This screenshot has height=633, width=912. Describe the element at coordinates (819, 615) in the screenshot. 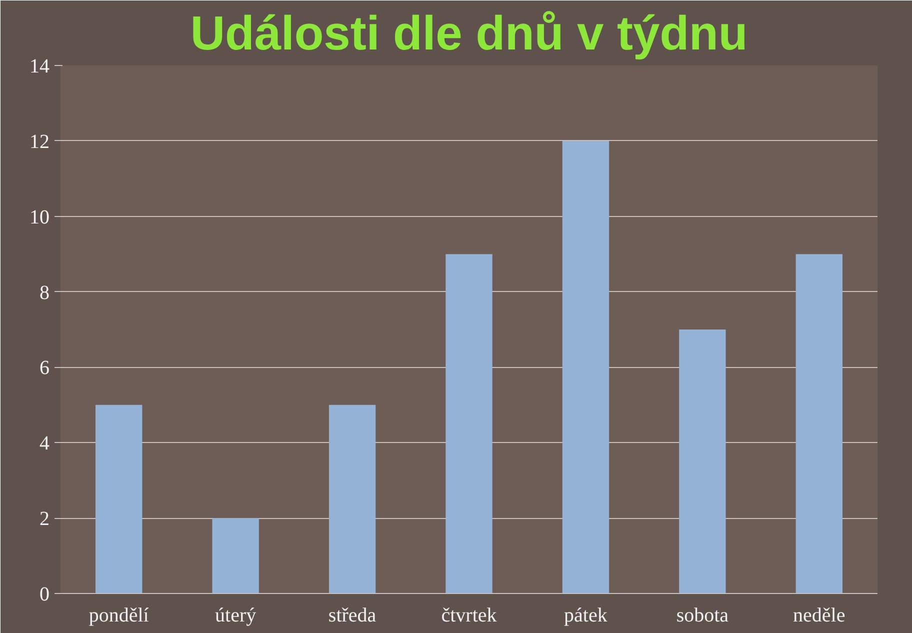

I see `x-tick-label: neděle` at that location.